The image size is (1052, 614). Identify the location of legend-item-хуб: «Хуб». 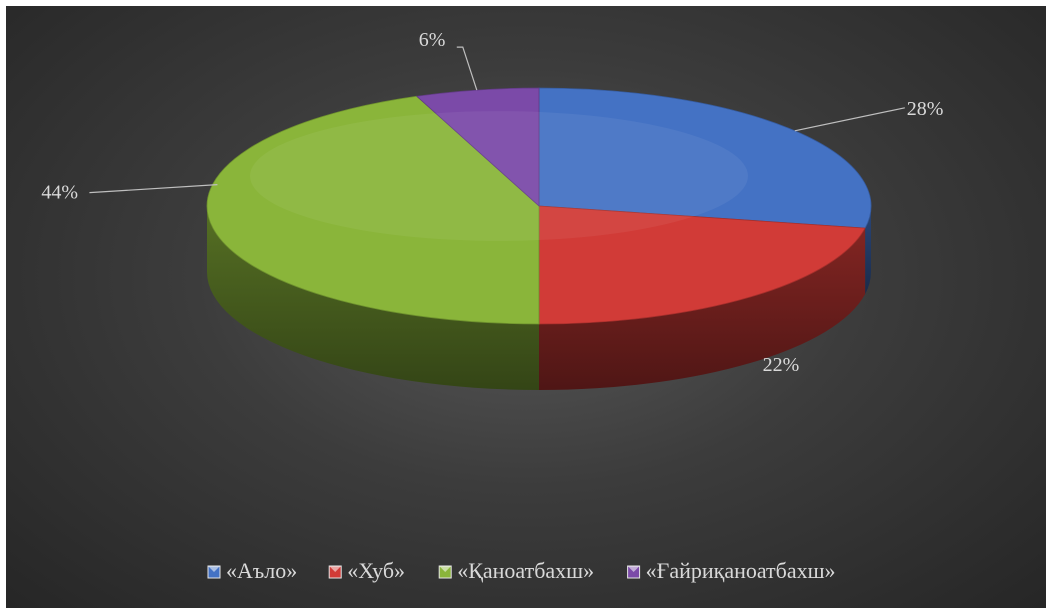
(366, 570).